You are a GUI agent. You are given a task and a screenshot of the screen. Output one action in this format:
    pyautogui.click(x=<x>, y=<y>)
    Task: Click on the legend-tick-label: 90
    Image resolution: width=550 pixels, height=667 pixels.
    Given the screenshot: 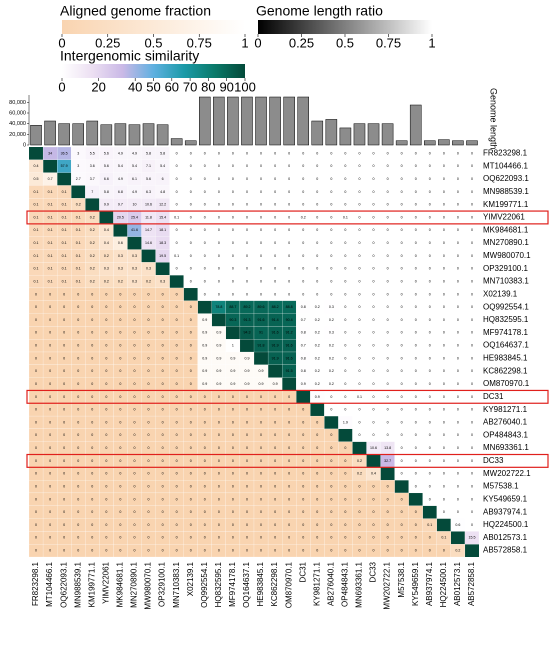 What is the action you would take?
    pyautogui.click(x=226, y=86)
    